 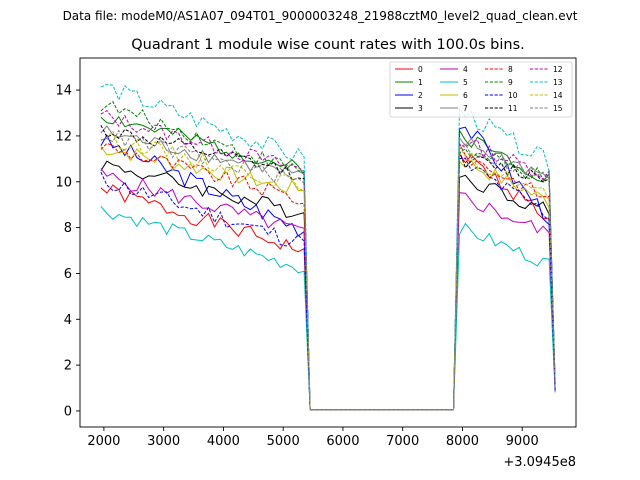 What do you see at coordinates (67, 251) in the screenshot?
I see `y-axis: 0 2 4 6 8 10 12 14` at bounding box center [67, 251].